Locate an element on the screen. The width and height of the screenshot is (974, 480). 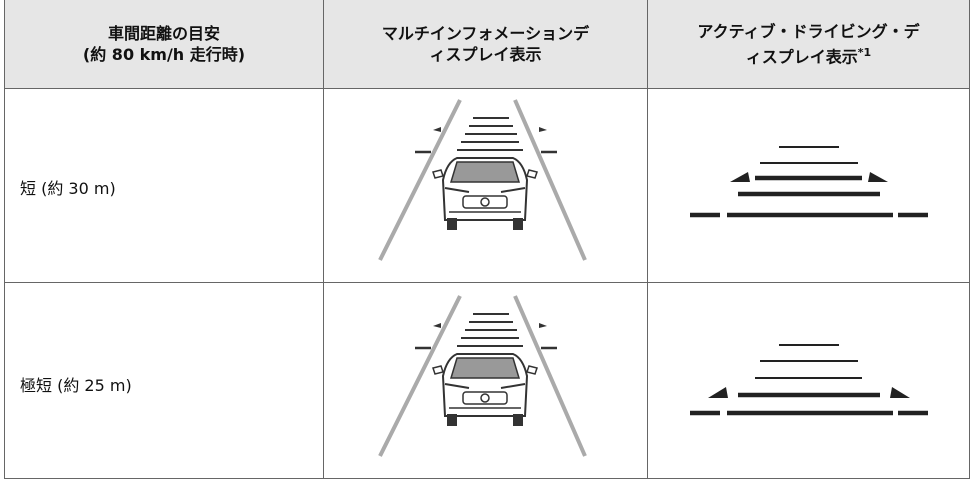
footnote-mark: *1 is located at coordinates (864, 52).